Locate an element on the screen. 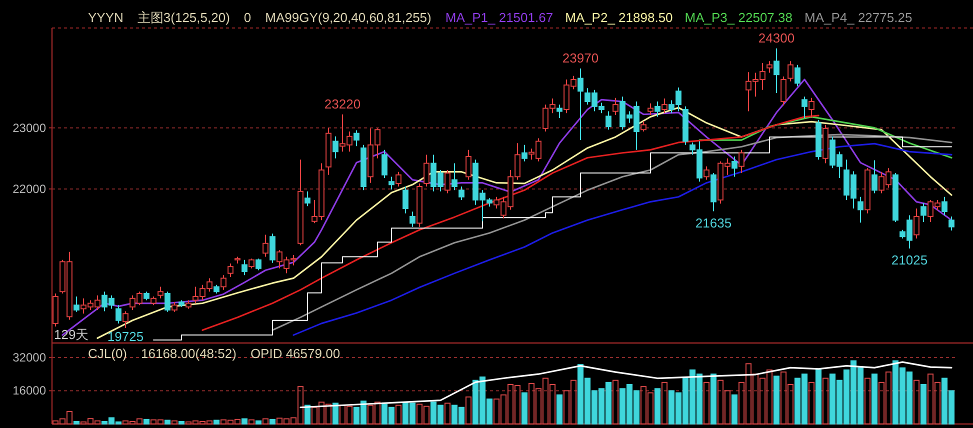 Image resolution: width=973 pixels, height=428 pixels. y-tick-label: 32000 is located at coordinates (29, 357).